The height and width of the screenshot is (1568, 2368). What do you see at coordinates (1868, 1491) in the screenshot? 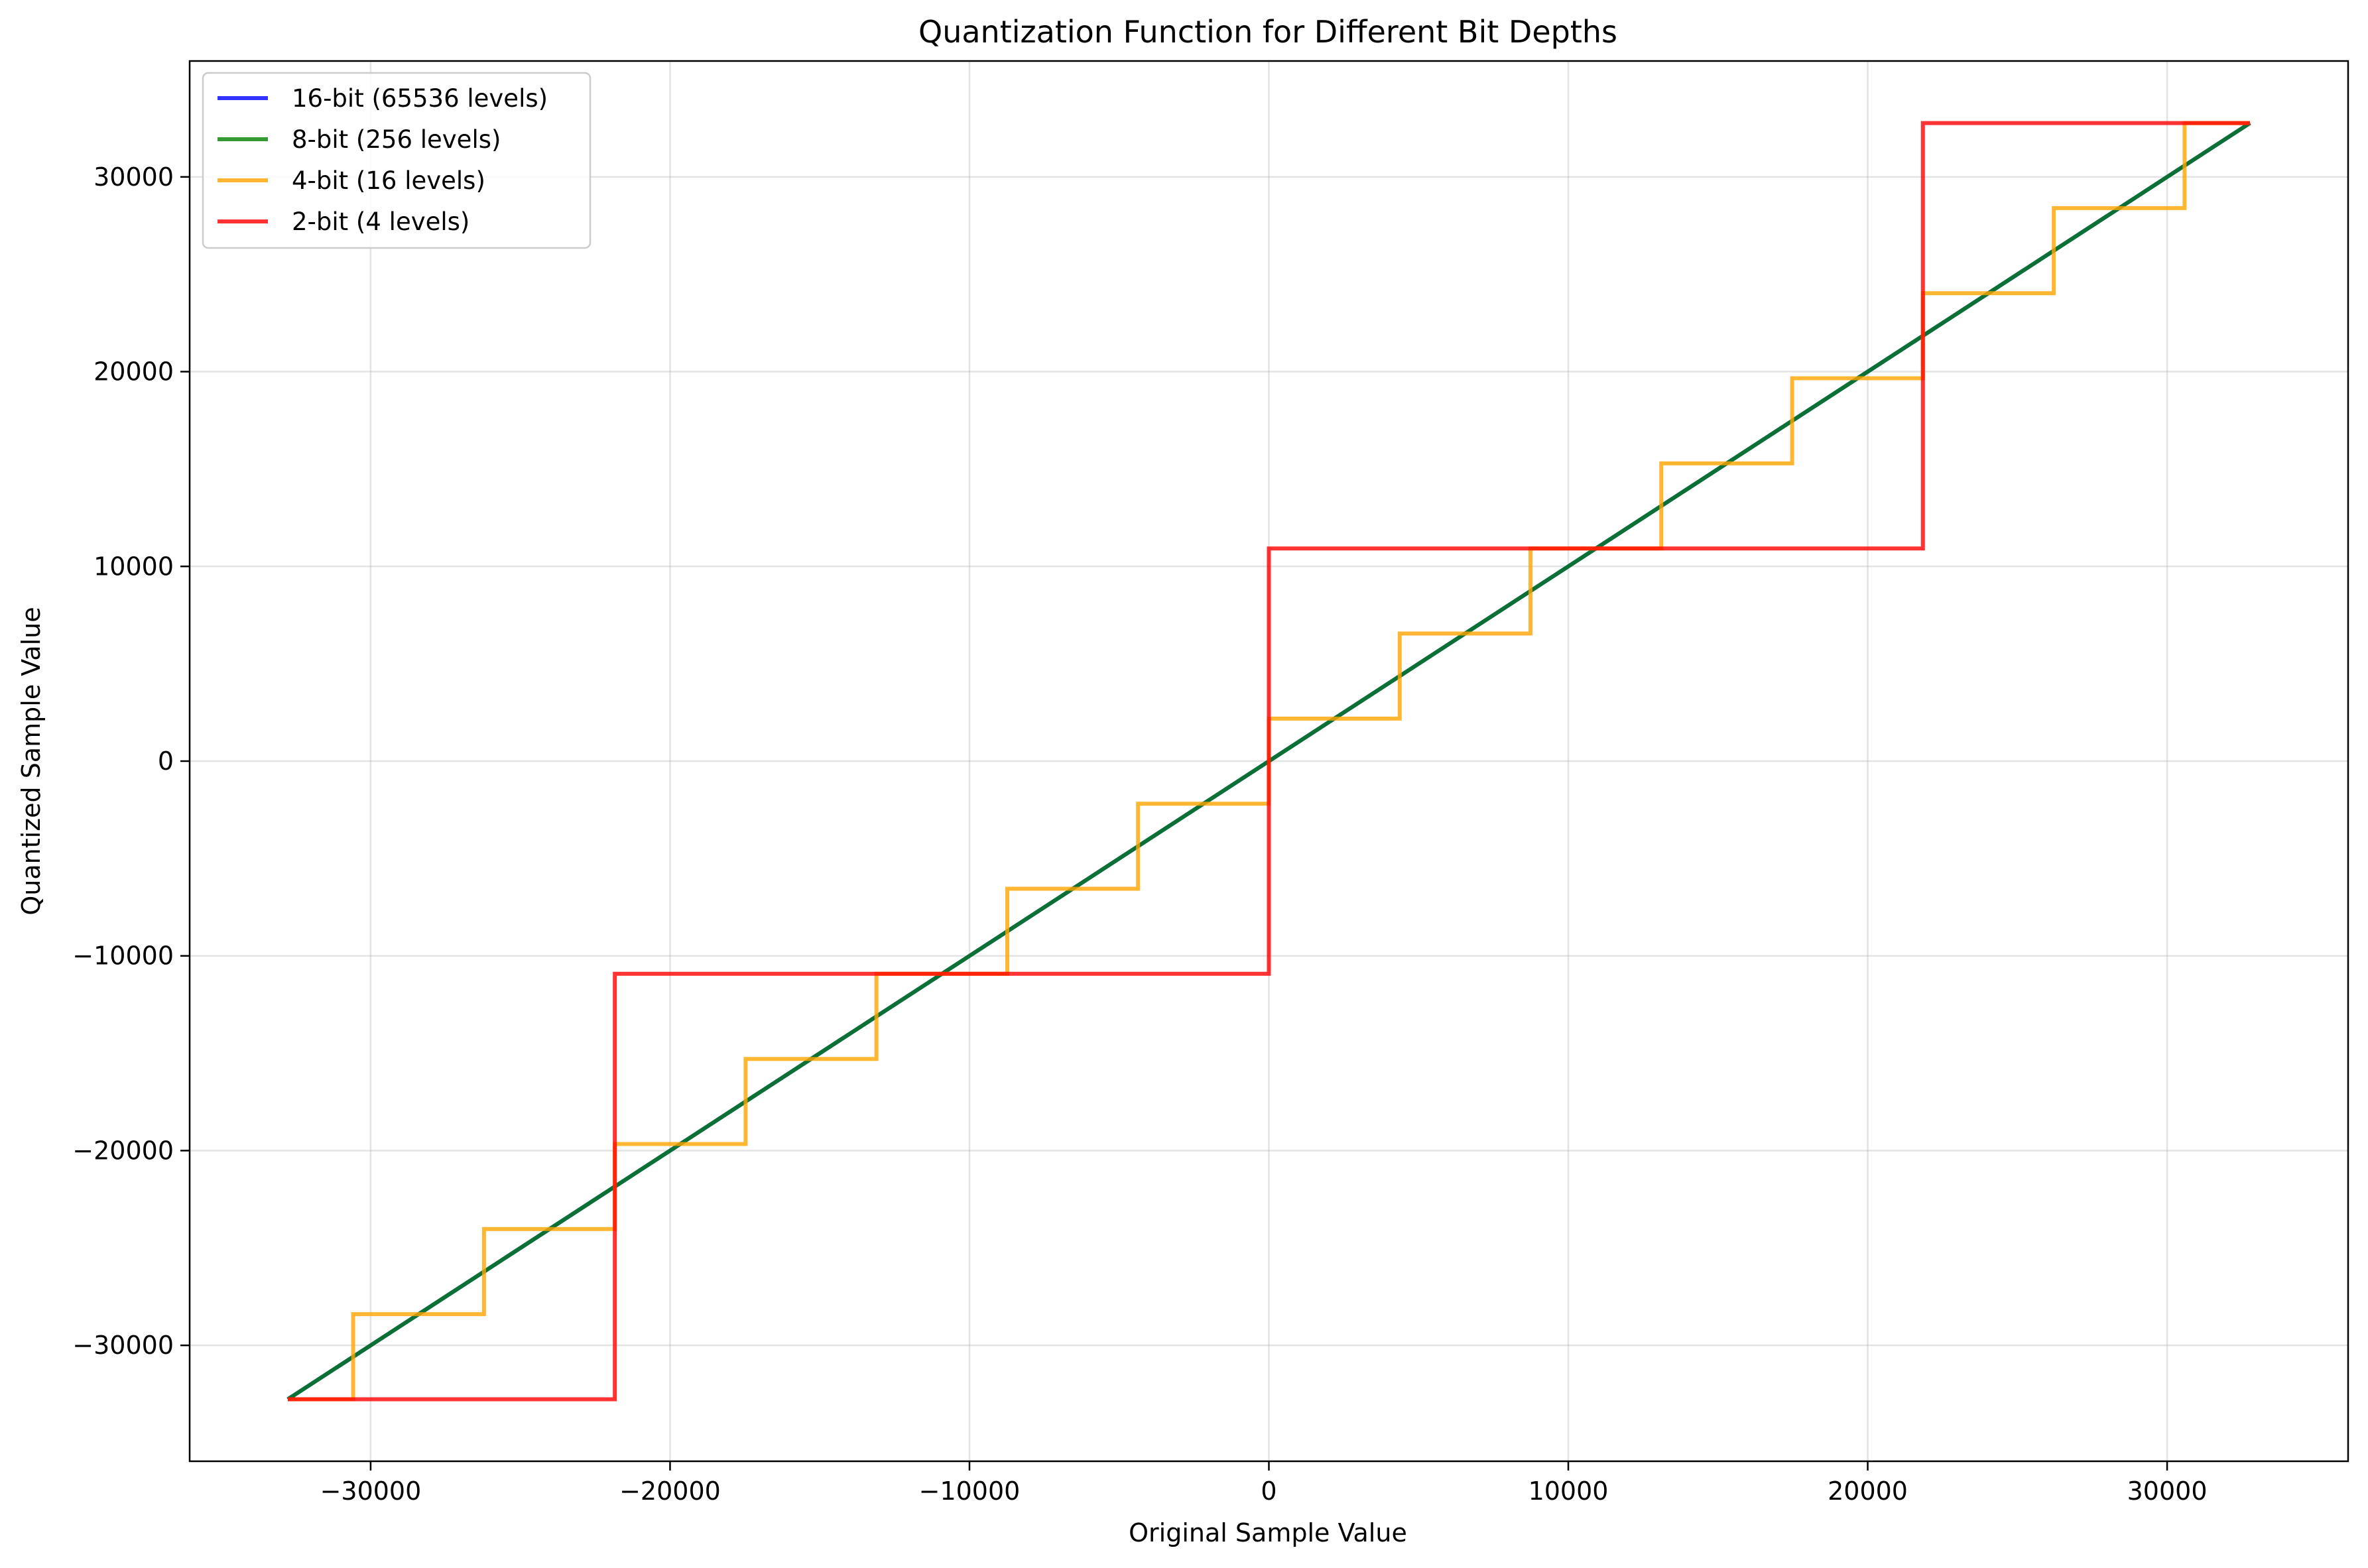
I see `x-tick-label: 20000` at bounding box center [1868, 1491].